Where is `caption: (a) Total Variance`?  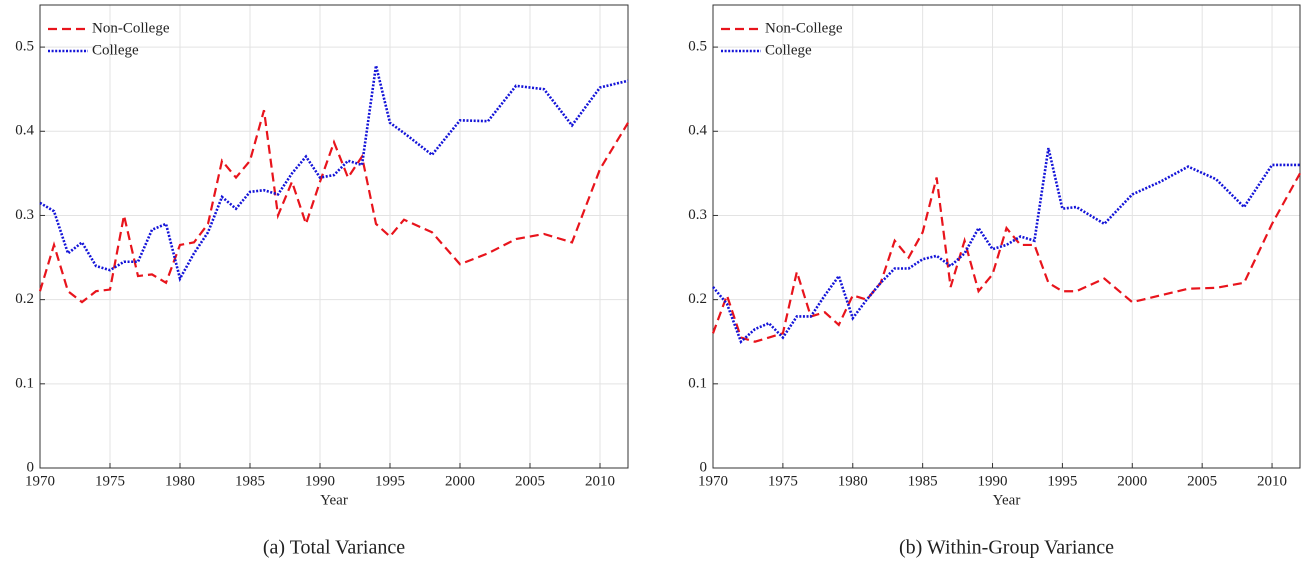
caption: (a) Total Variance is located at coordinates (334, 548).